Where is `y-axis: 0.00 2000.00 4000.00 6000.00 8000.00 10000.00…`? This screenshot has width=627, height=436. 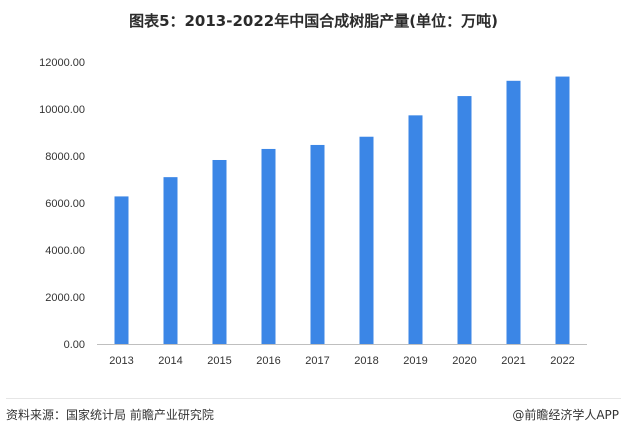 y-axis: 0.00 2000.00 4000.00 6000.00 8000.00 10000.00… is located at coordinates (62, 204).